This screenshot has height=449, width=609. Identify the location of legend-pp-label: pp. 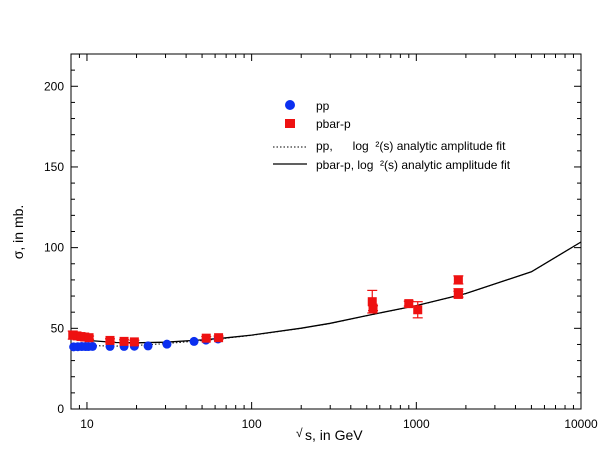
(323, 106).